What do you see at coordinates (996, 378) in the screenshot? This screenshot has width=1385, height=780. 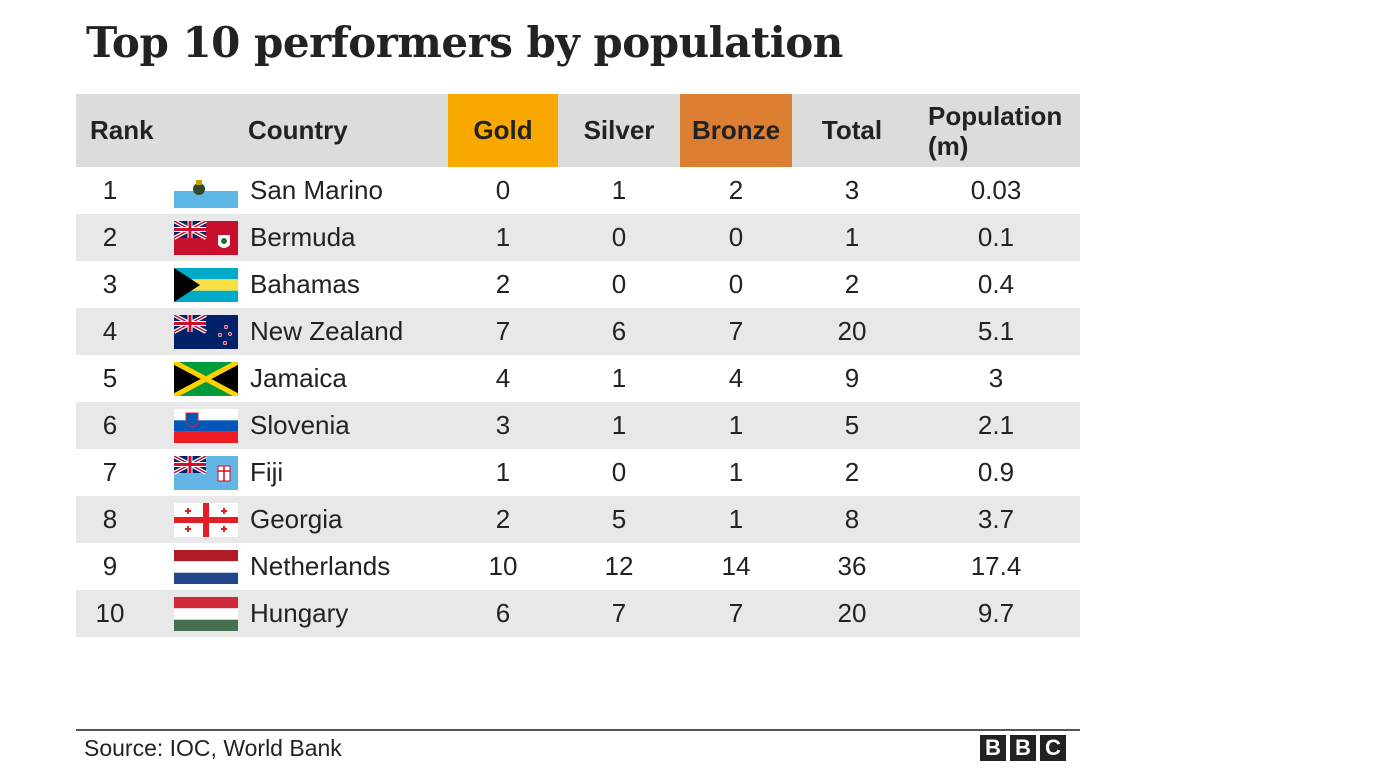 I see `population-cell: 3` at bounding box center [996, 378].